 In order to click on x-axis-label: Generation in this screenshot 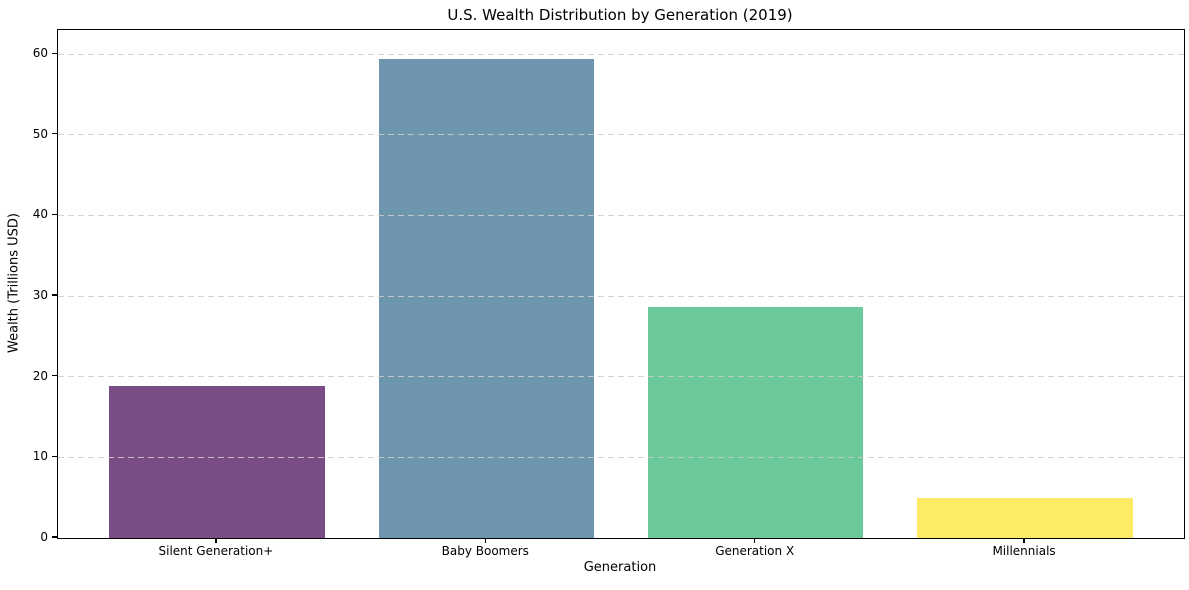, I will do `click(620, 567)`.